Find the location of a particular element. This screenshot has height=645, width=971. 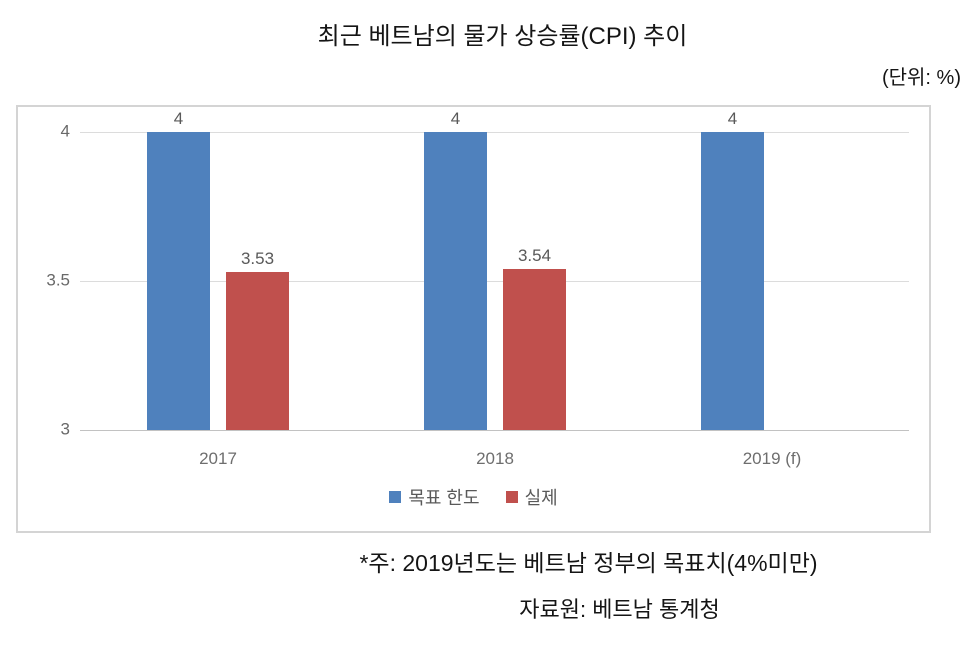

legend-item-actual: 실제 is located at coordinates (531, 497).